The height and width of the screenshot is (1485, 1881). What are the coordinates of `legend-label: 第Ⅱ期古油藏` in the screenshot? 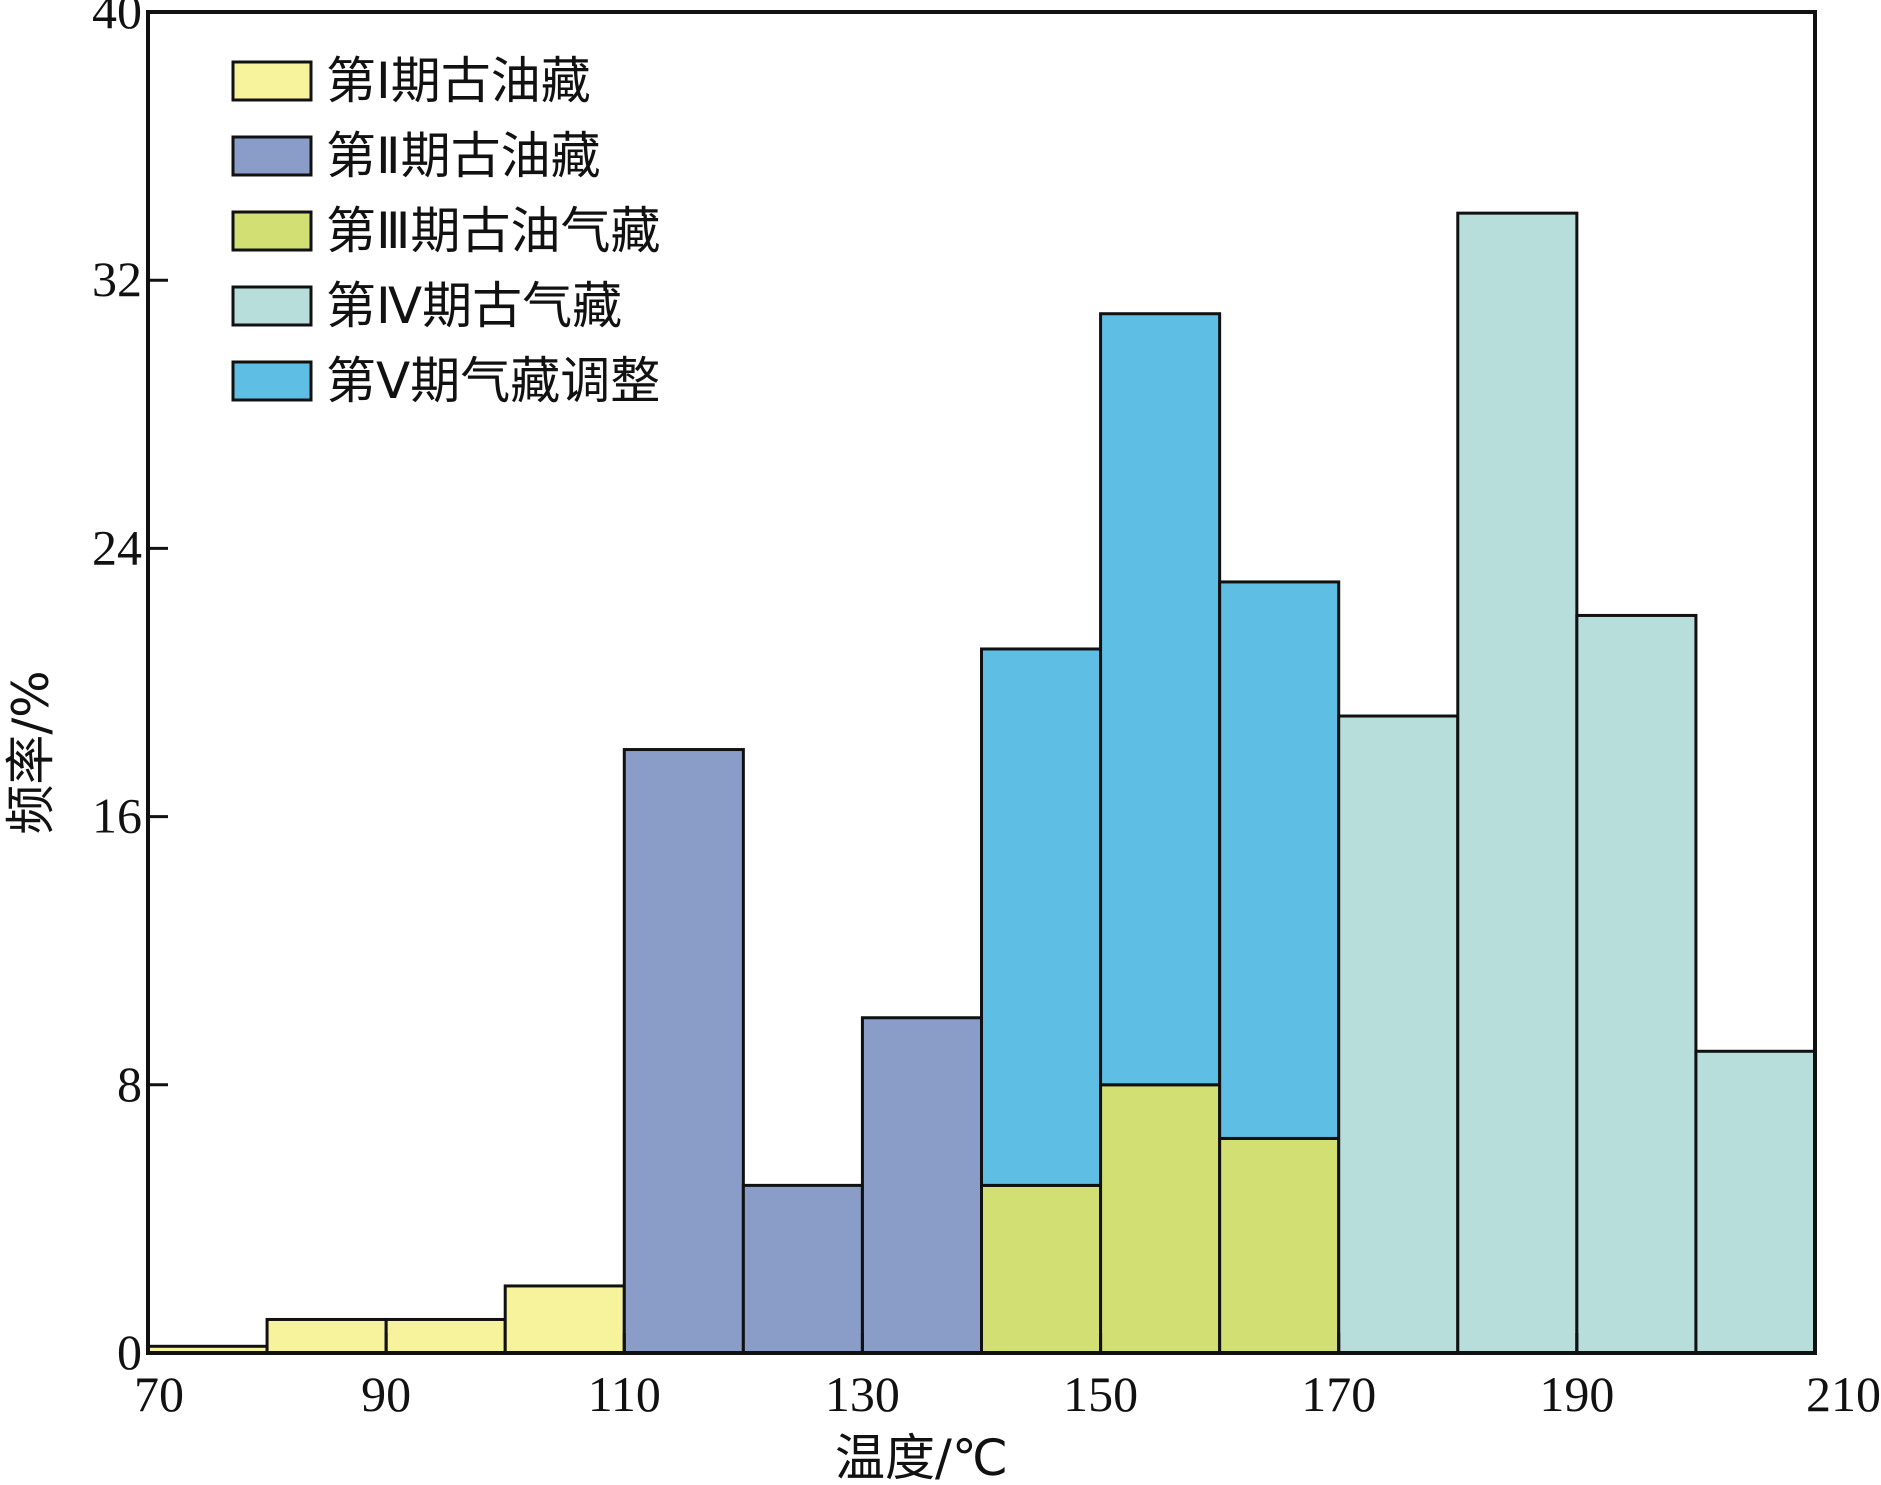 It's located at (463, 156).